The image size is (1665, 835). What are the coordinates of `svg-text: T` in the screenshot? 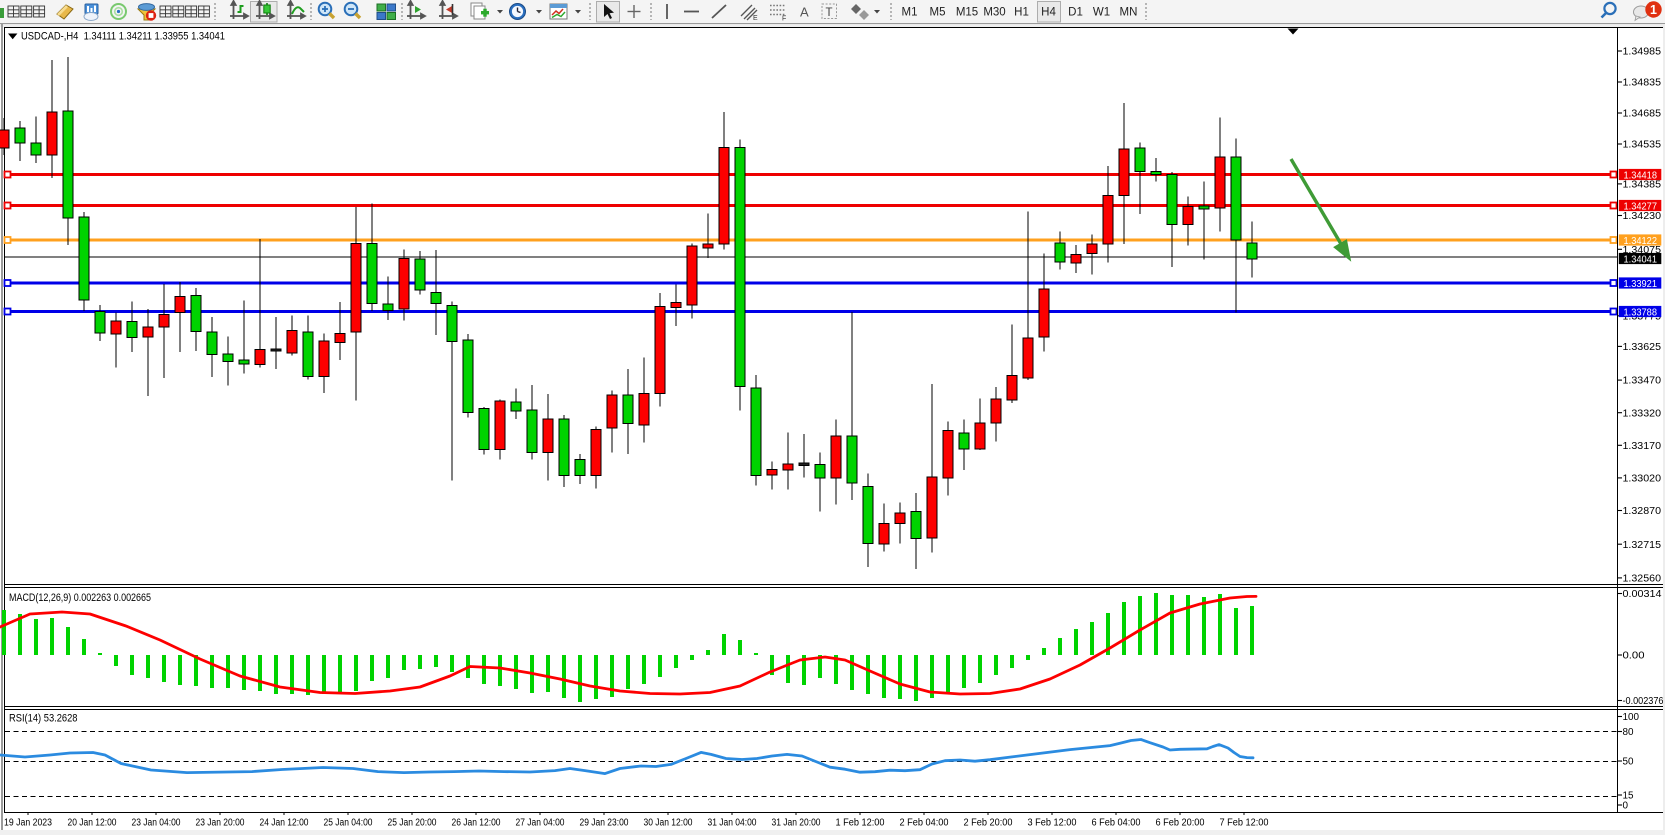 It's located at (829, 13).